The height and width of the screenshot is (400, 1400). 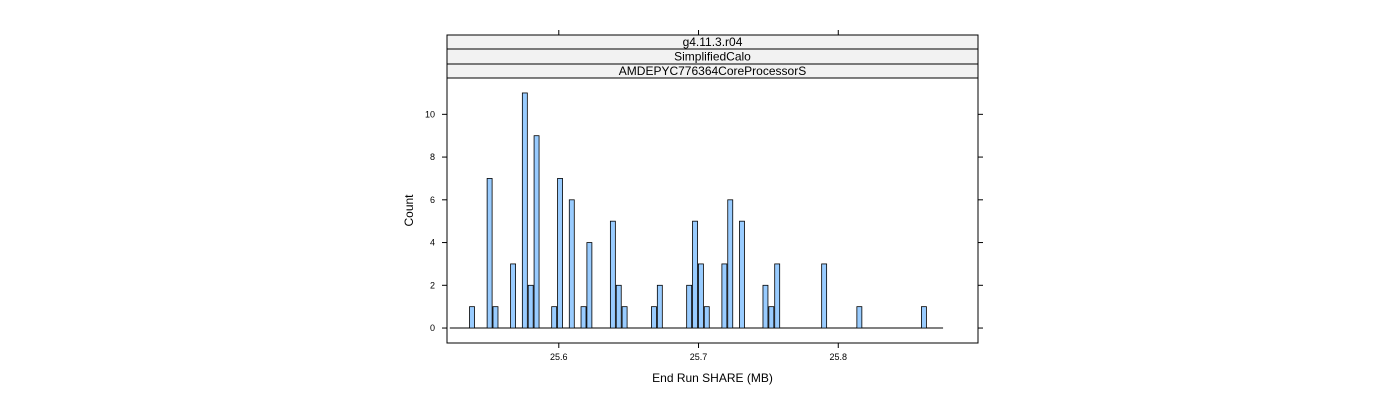 What do you see at coordinates (432, 285) in the screenshot?
I see `y-tick-label-1: 2` at bounding box center [432, 285].